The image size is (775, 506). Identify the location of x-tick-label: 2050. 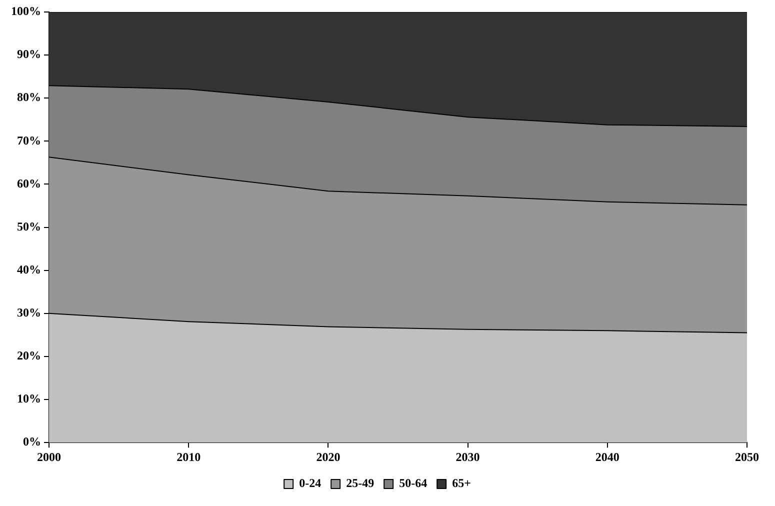
(747, 457).